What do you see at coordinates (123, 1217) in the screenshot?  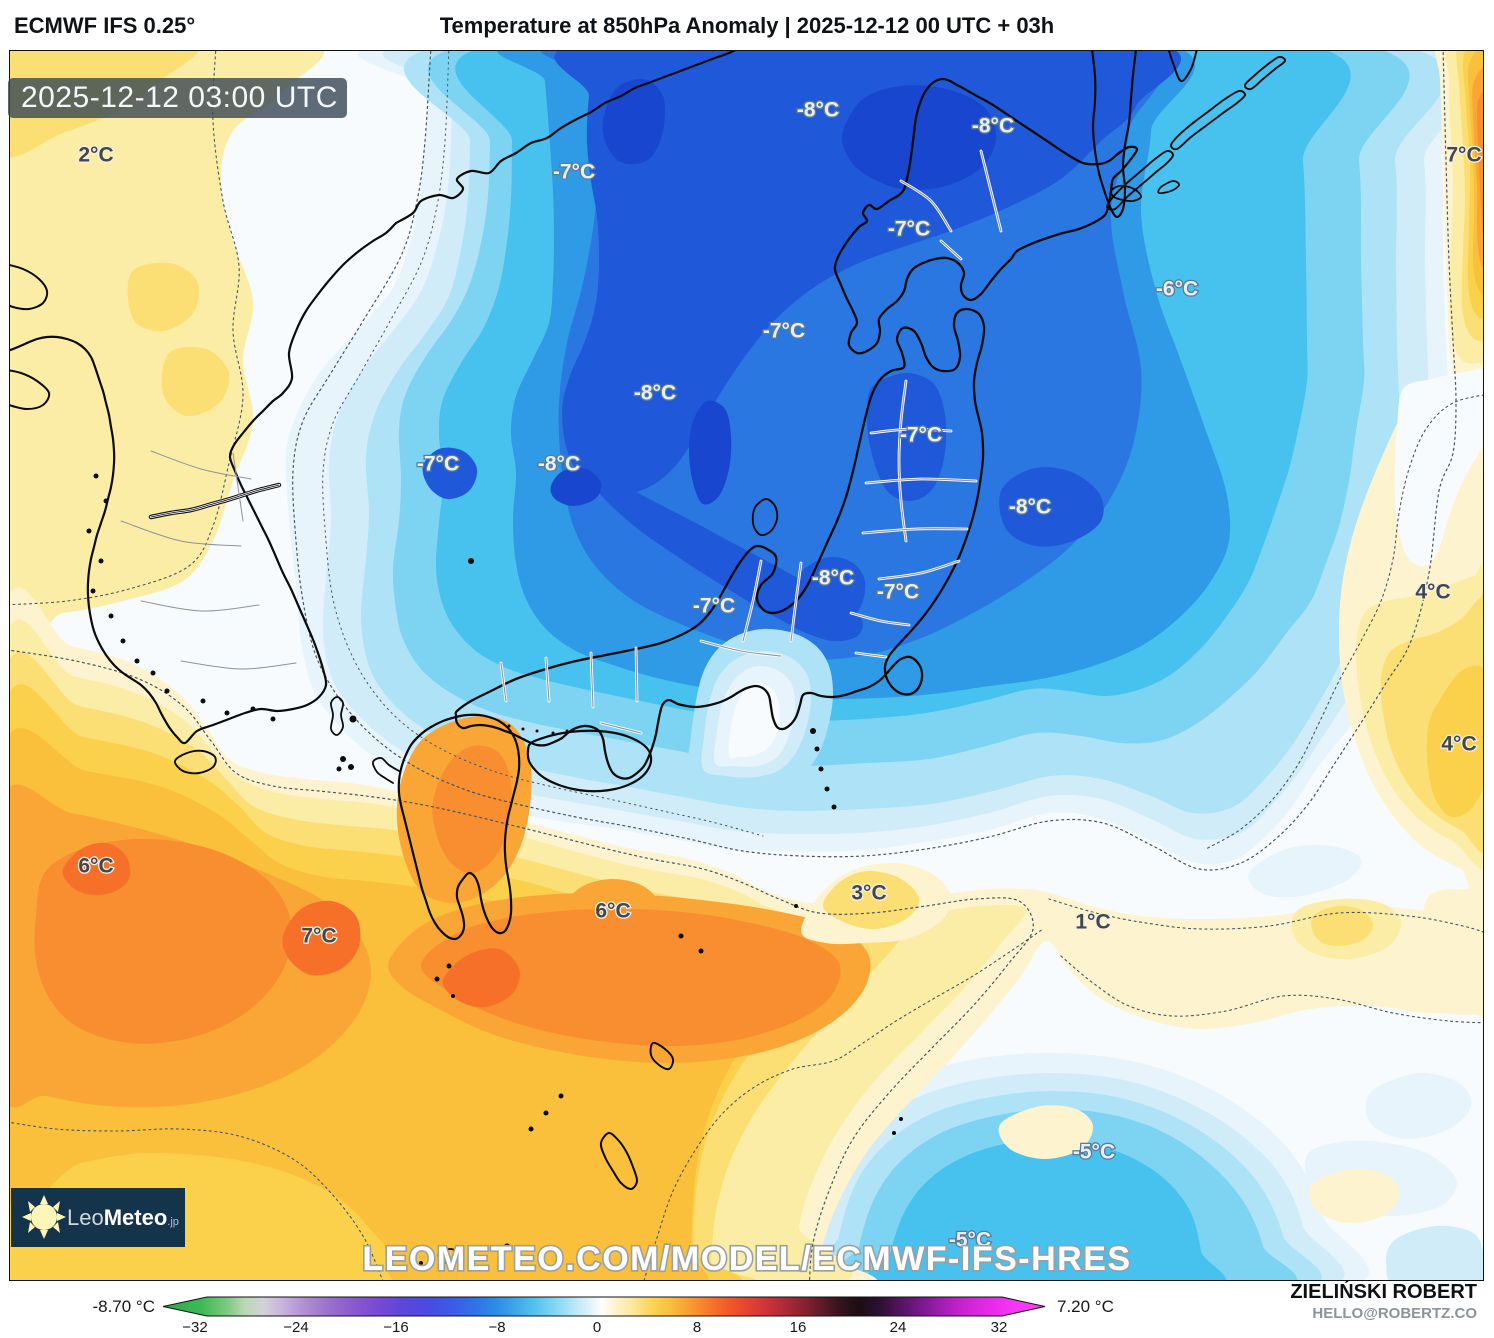 I see `svg-text: LeoMeteo.jp` at bounding box center [123, 1217].